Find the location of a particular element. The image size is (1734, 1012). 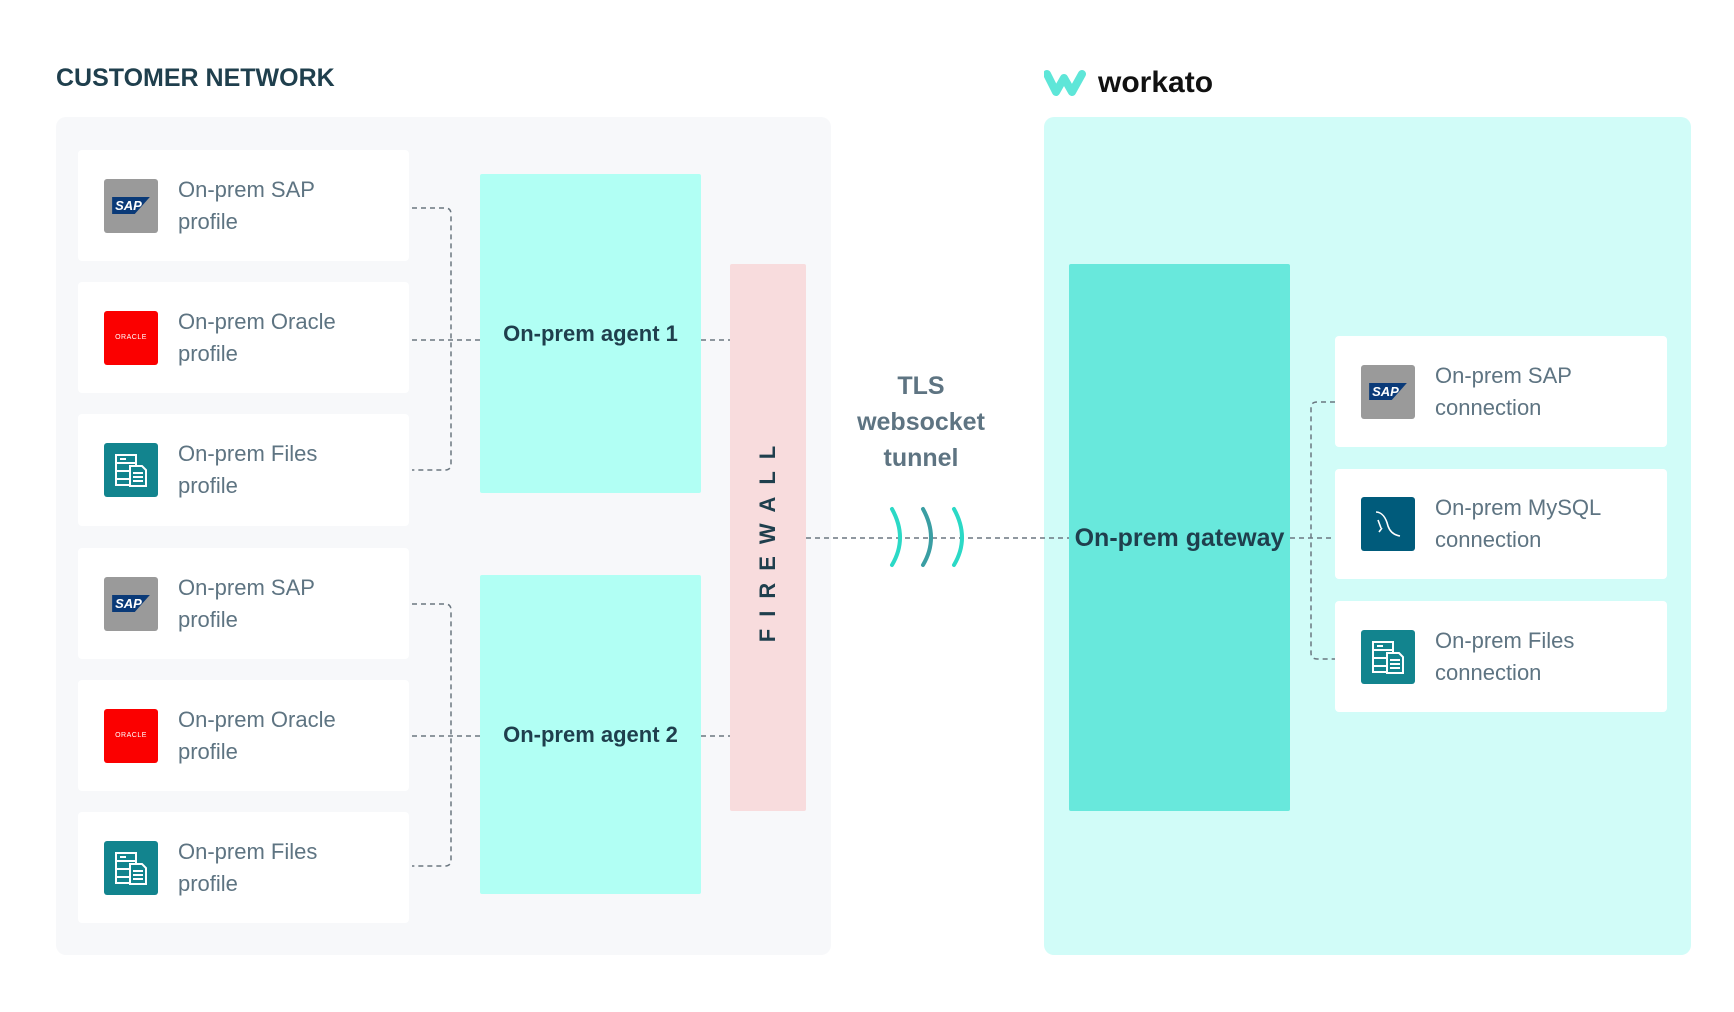

gateway: On-prem gateway is located at coordinates (1179, 537).